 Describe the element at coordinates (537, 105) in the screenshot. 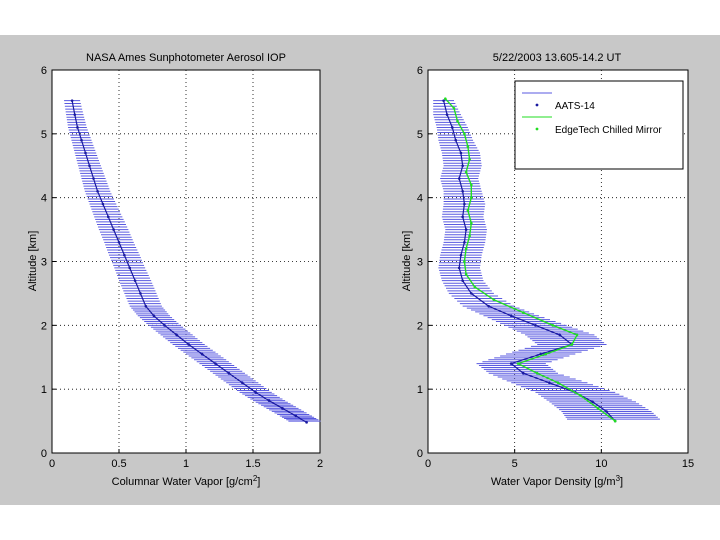

I see `legend-marker-aats` at that location.